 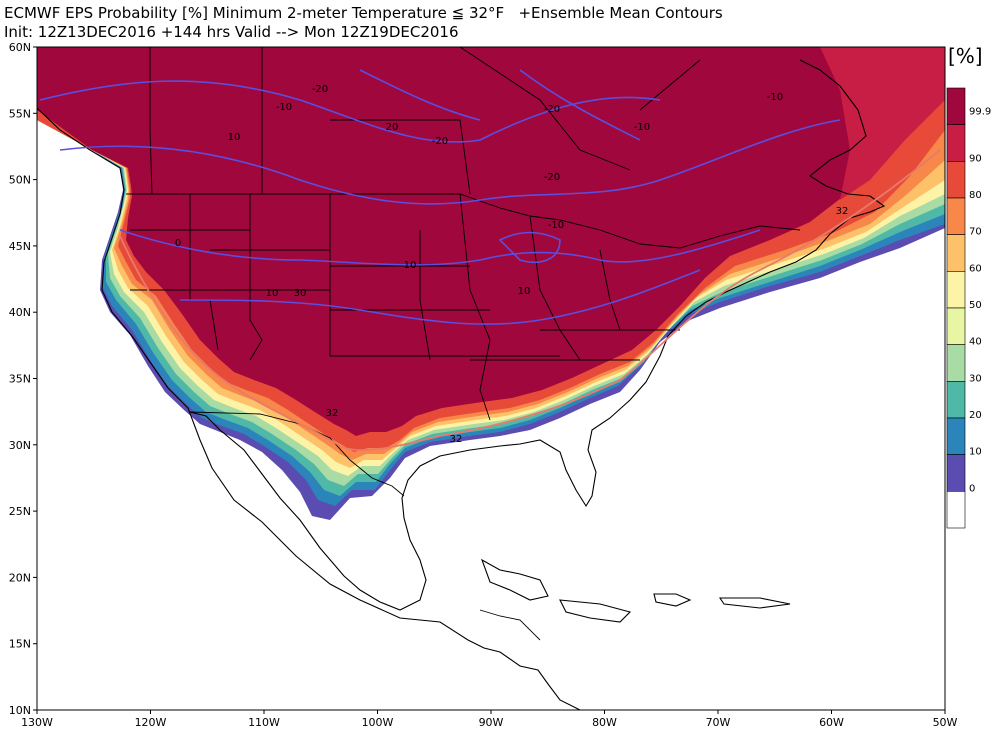 I want to click on lat-tick-label: 50N, so click(x=20, y=180).